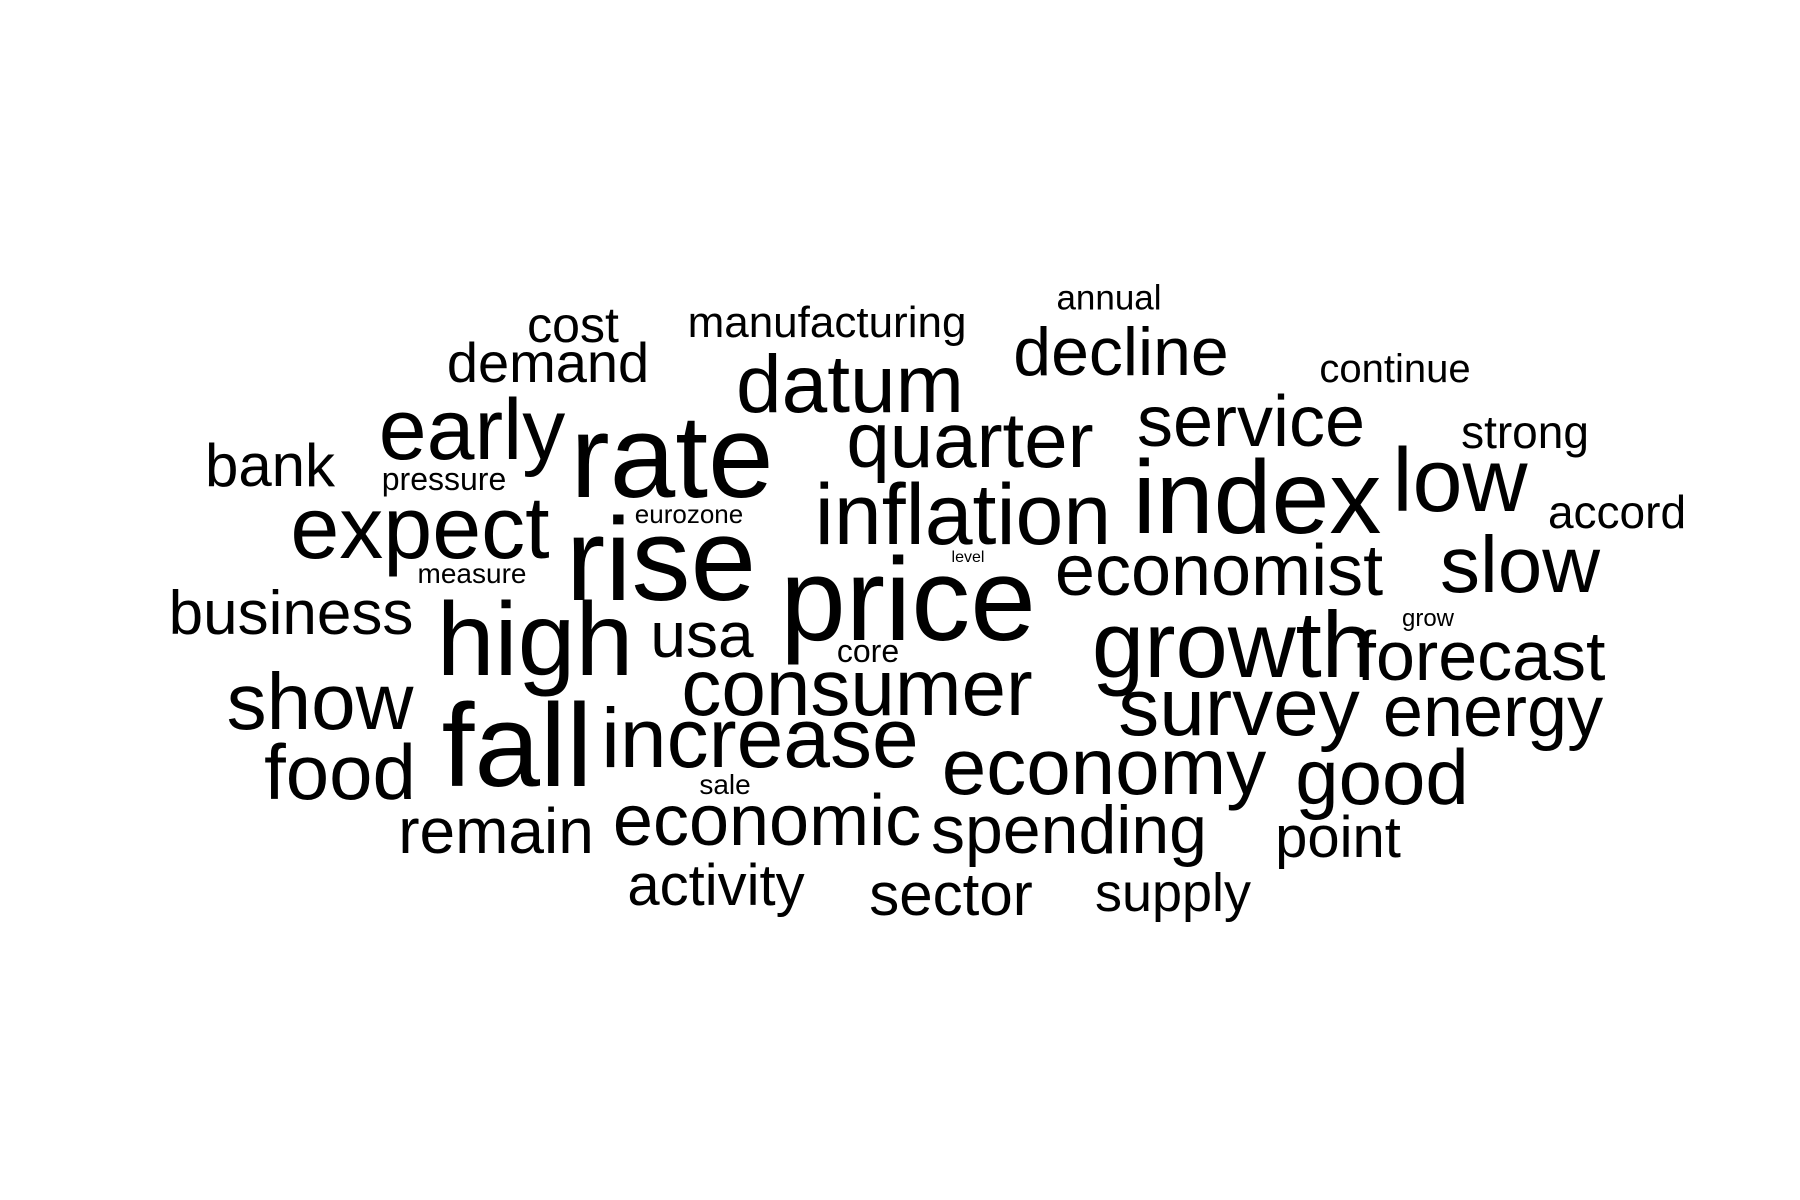  Describe the element at coordinates (951, 894) in the screenshot. I see `word-sector: sector` at that location.